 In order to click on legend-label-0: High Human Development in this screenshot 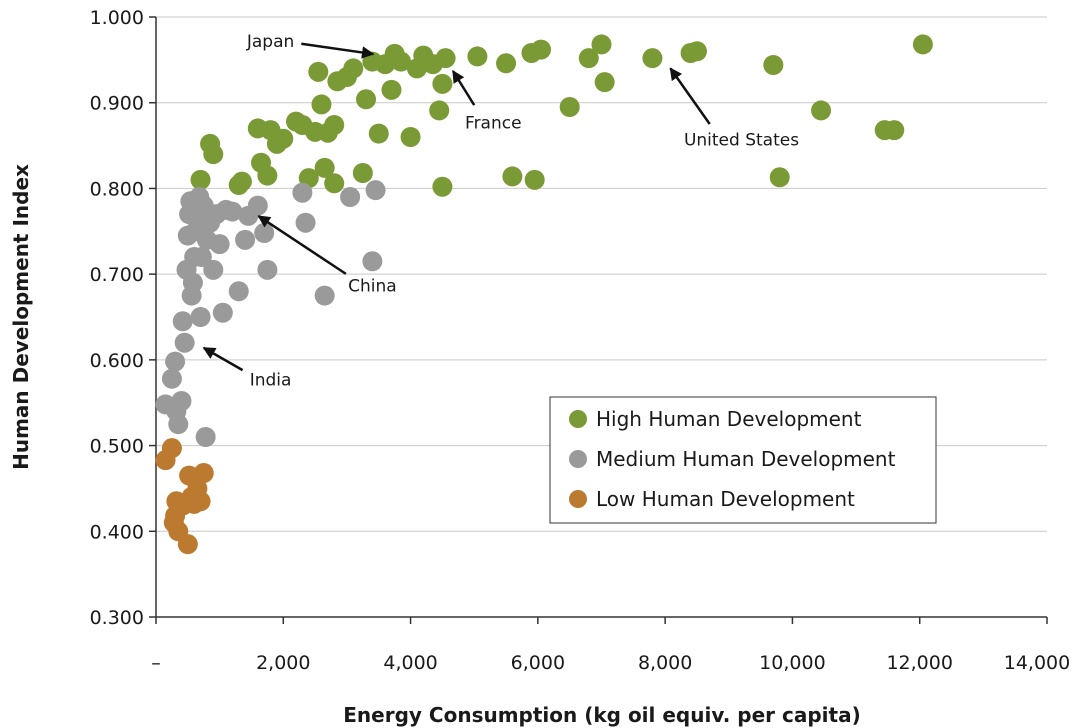, I will do `click(729, 419)`.